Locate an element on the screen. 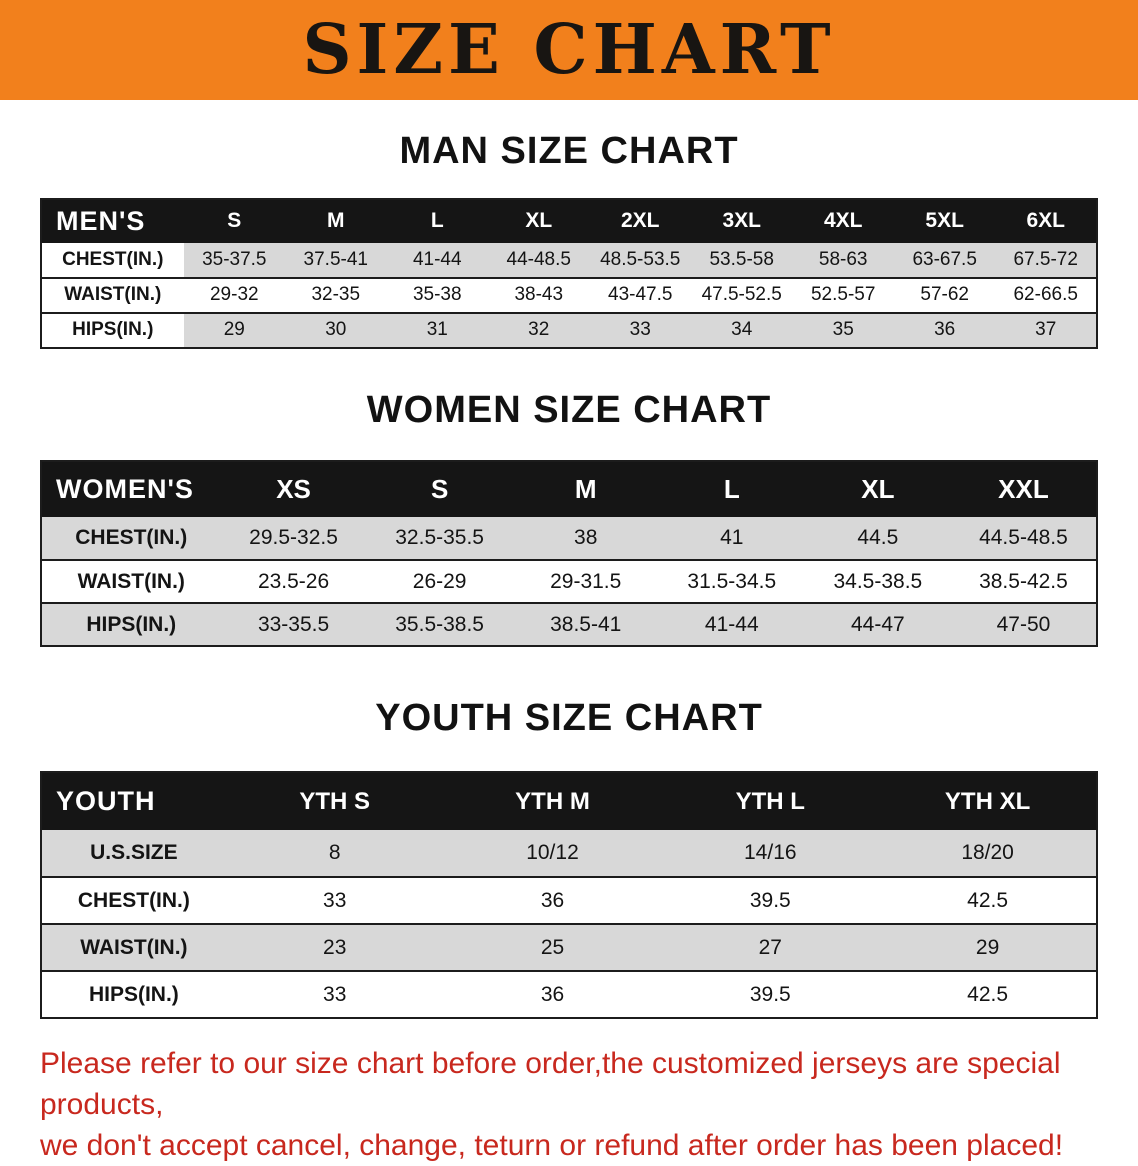 Image resolution: width=1138 pixels, height=1166 pixels. men-section-heading: MAN SIZE CHART is located at coordinates (569, 151).